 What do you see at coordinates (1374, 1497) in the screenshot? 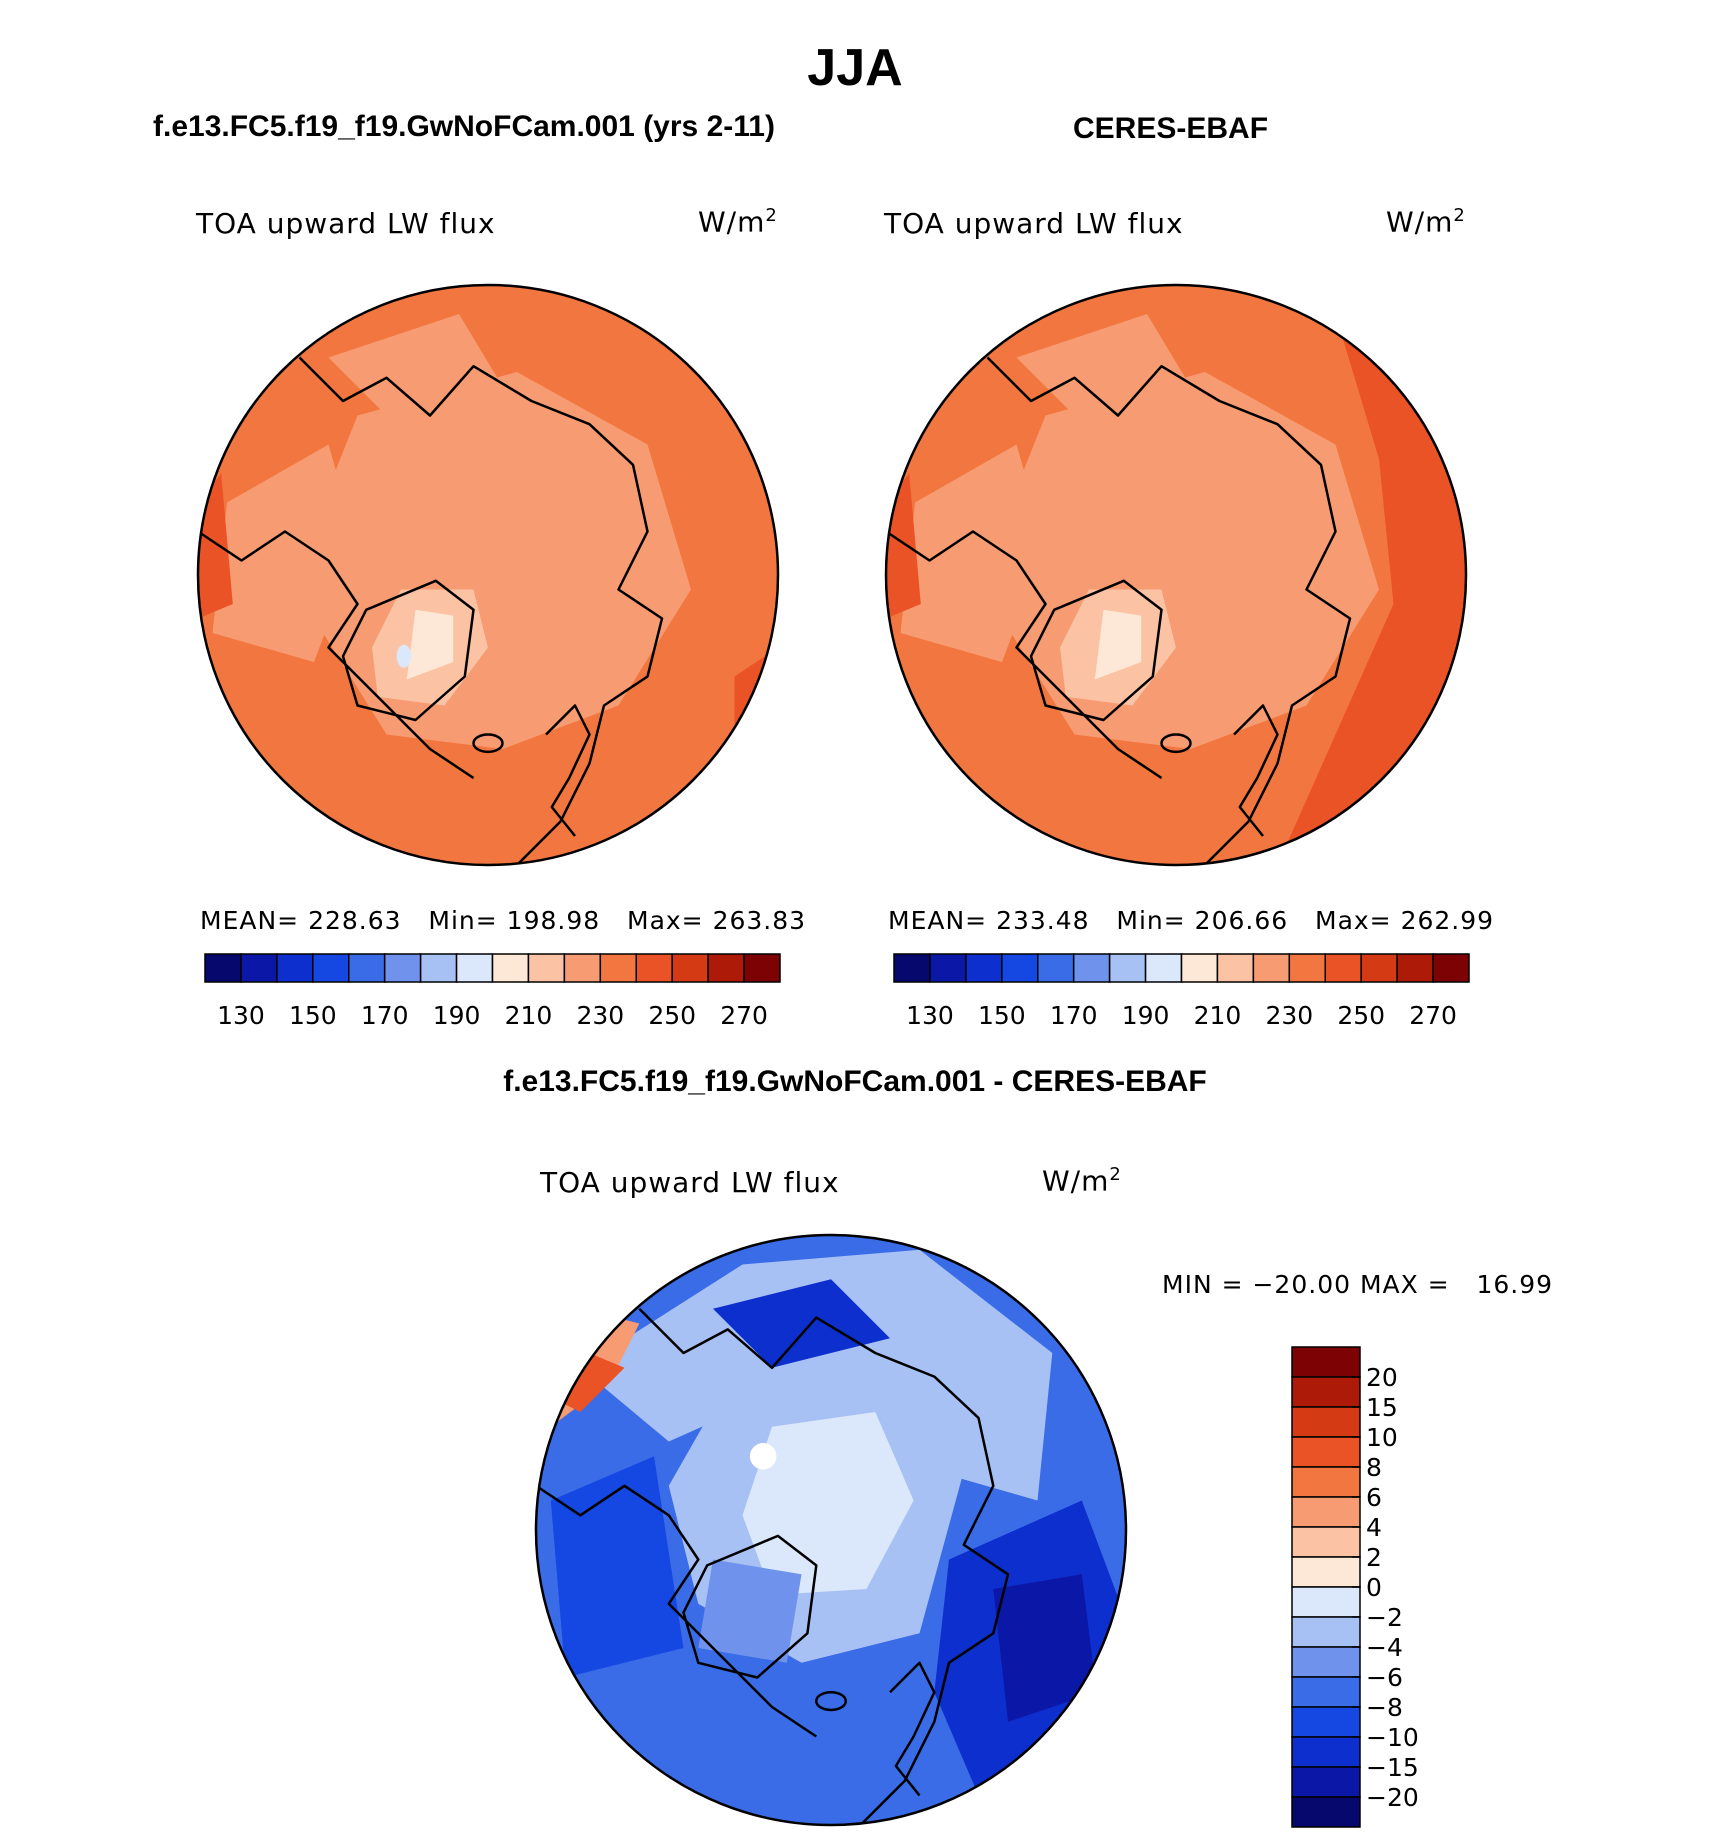
I see `colorbar-tick-label: 6` at bounding box center [1374, 1497].